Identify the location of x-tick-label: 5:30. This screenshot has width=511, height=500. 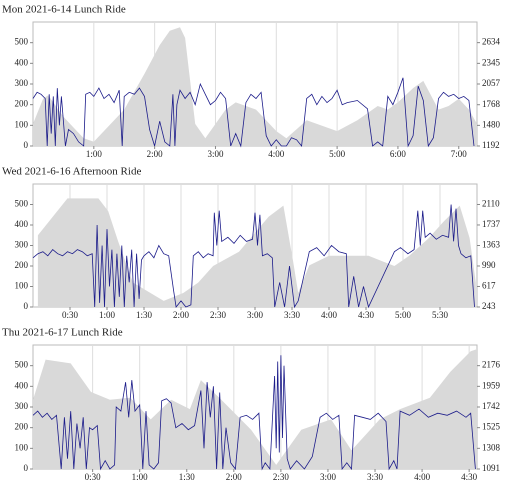
(440, 315).